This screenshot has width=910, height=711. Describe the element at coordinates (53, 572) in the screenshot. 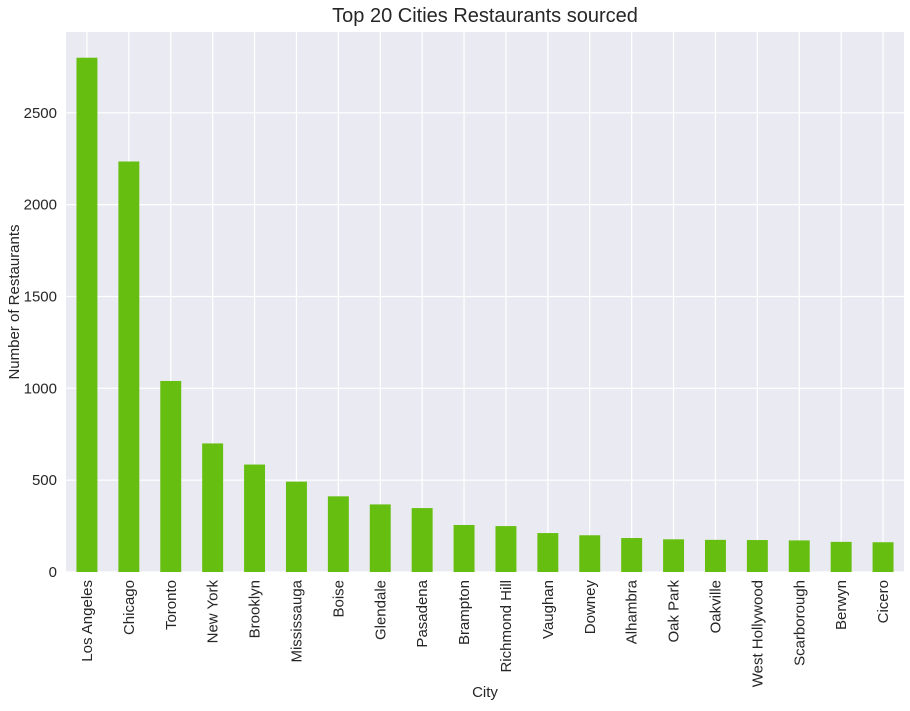

I see `y-tick-label: 0` at that location.